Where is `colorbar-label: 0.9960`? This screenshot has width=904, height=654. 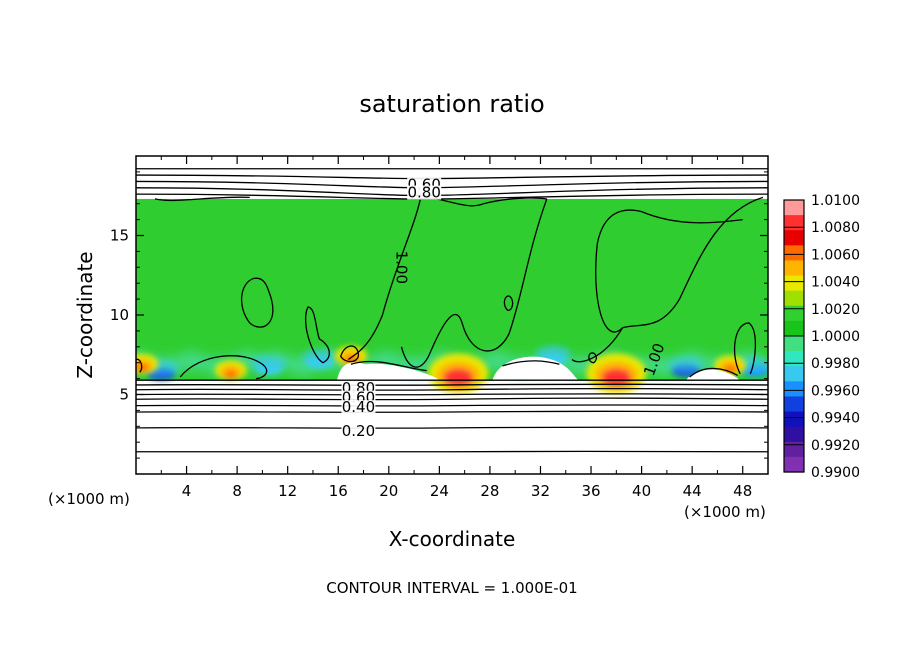
colorbar-label: 0.9960 is located at coordinates (835, 391).